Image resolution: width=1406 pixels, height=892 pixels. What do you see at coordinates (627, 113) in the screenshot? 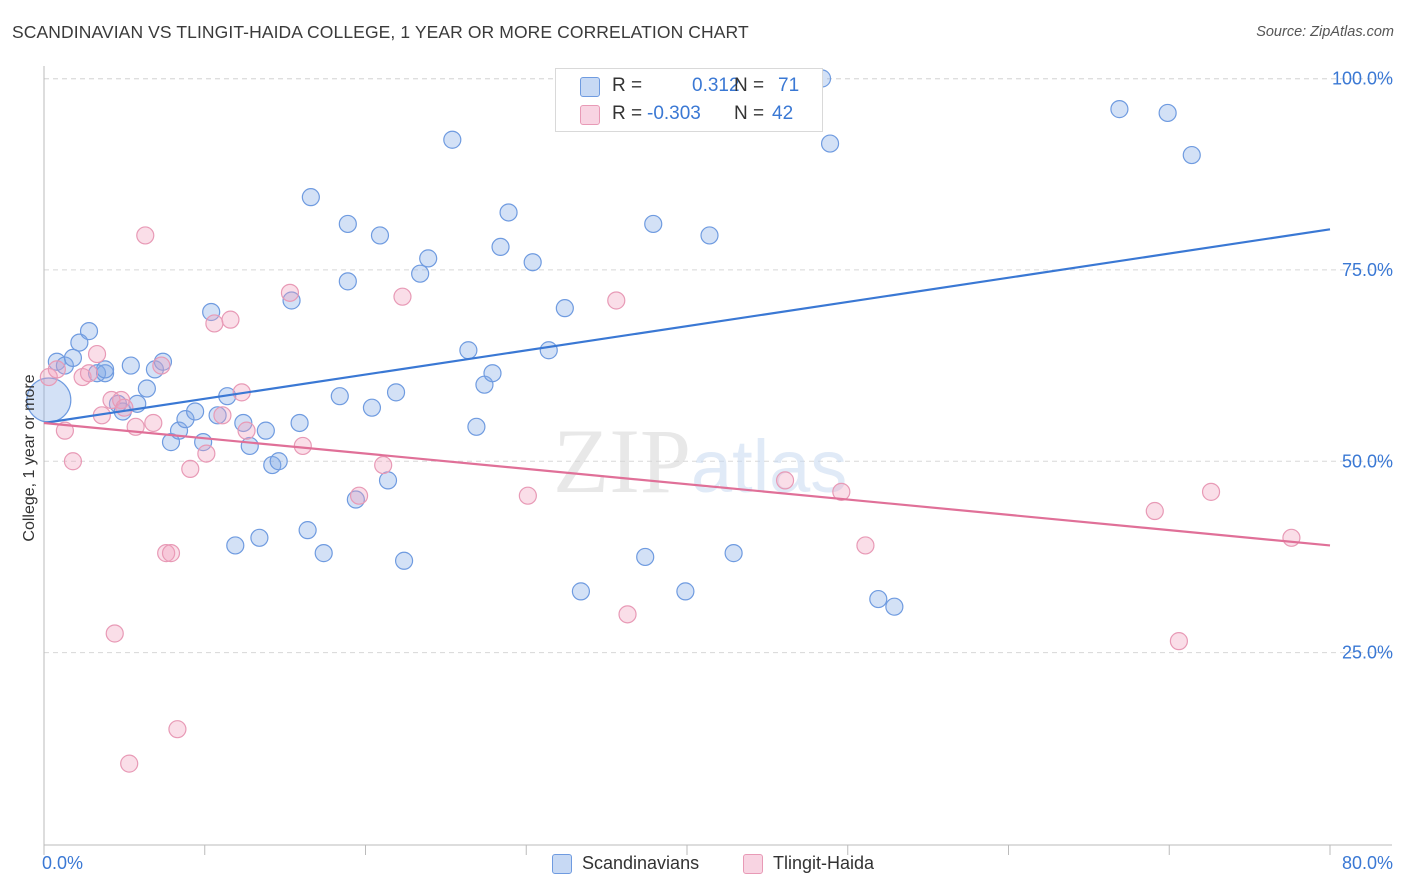
I see `legend-r-label: R =` at bounding box center [627, 113].